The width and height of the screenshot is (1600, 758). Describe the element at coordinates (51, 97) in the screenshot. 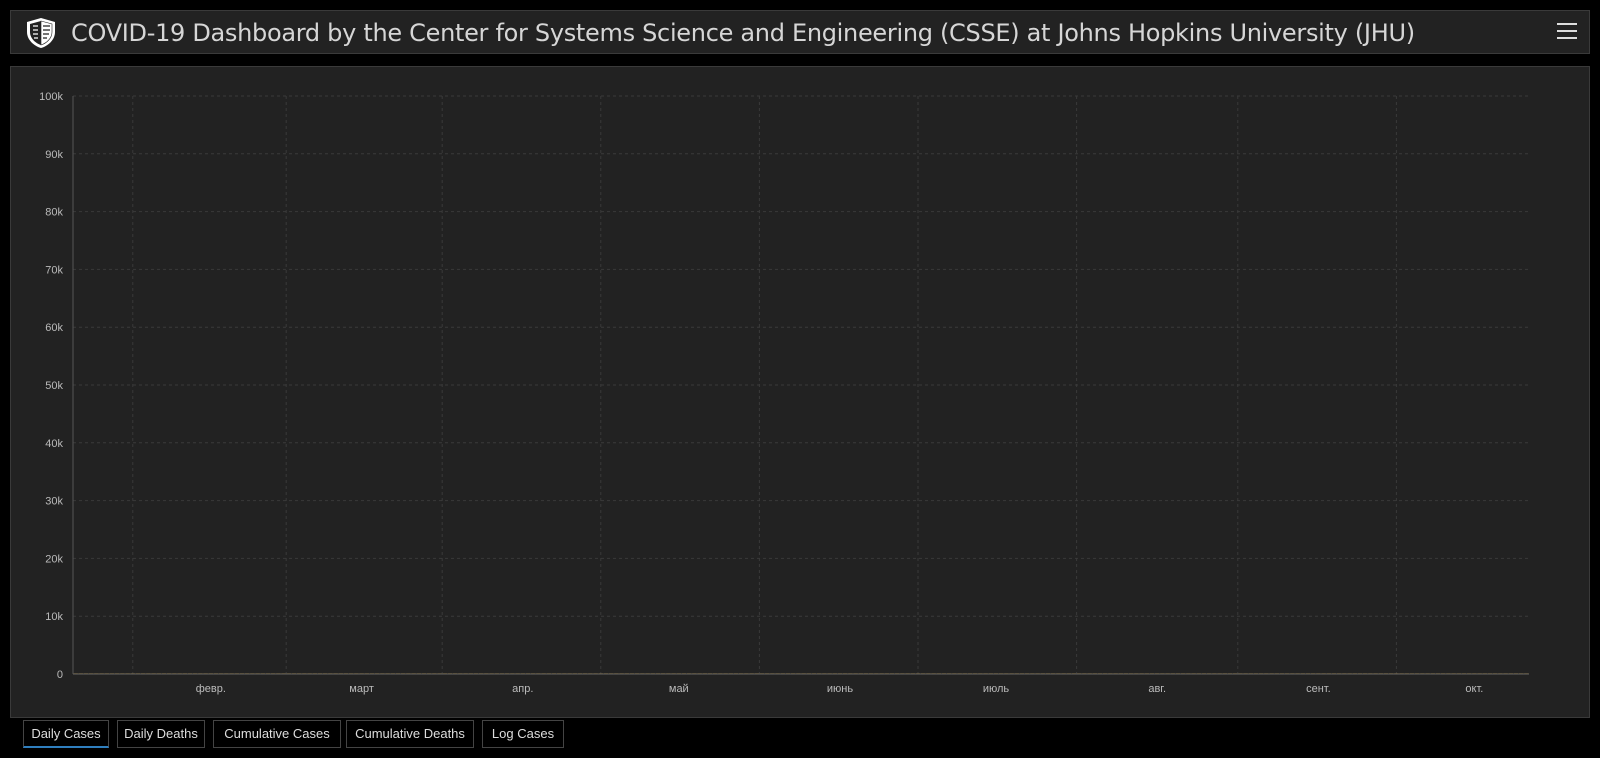

I see `y-tick-label: 100k` at that location.